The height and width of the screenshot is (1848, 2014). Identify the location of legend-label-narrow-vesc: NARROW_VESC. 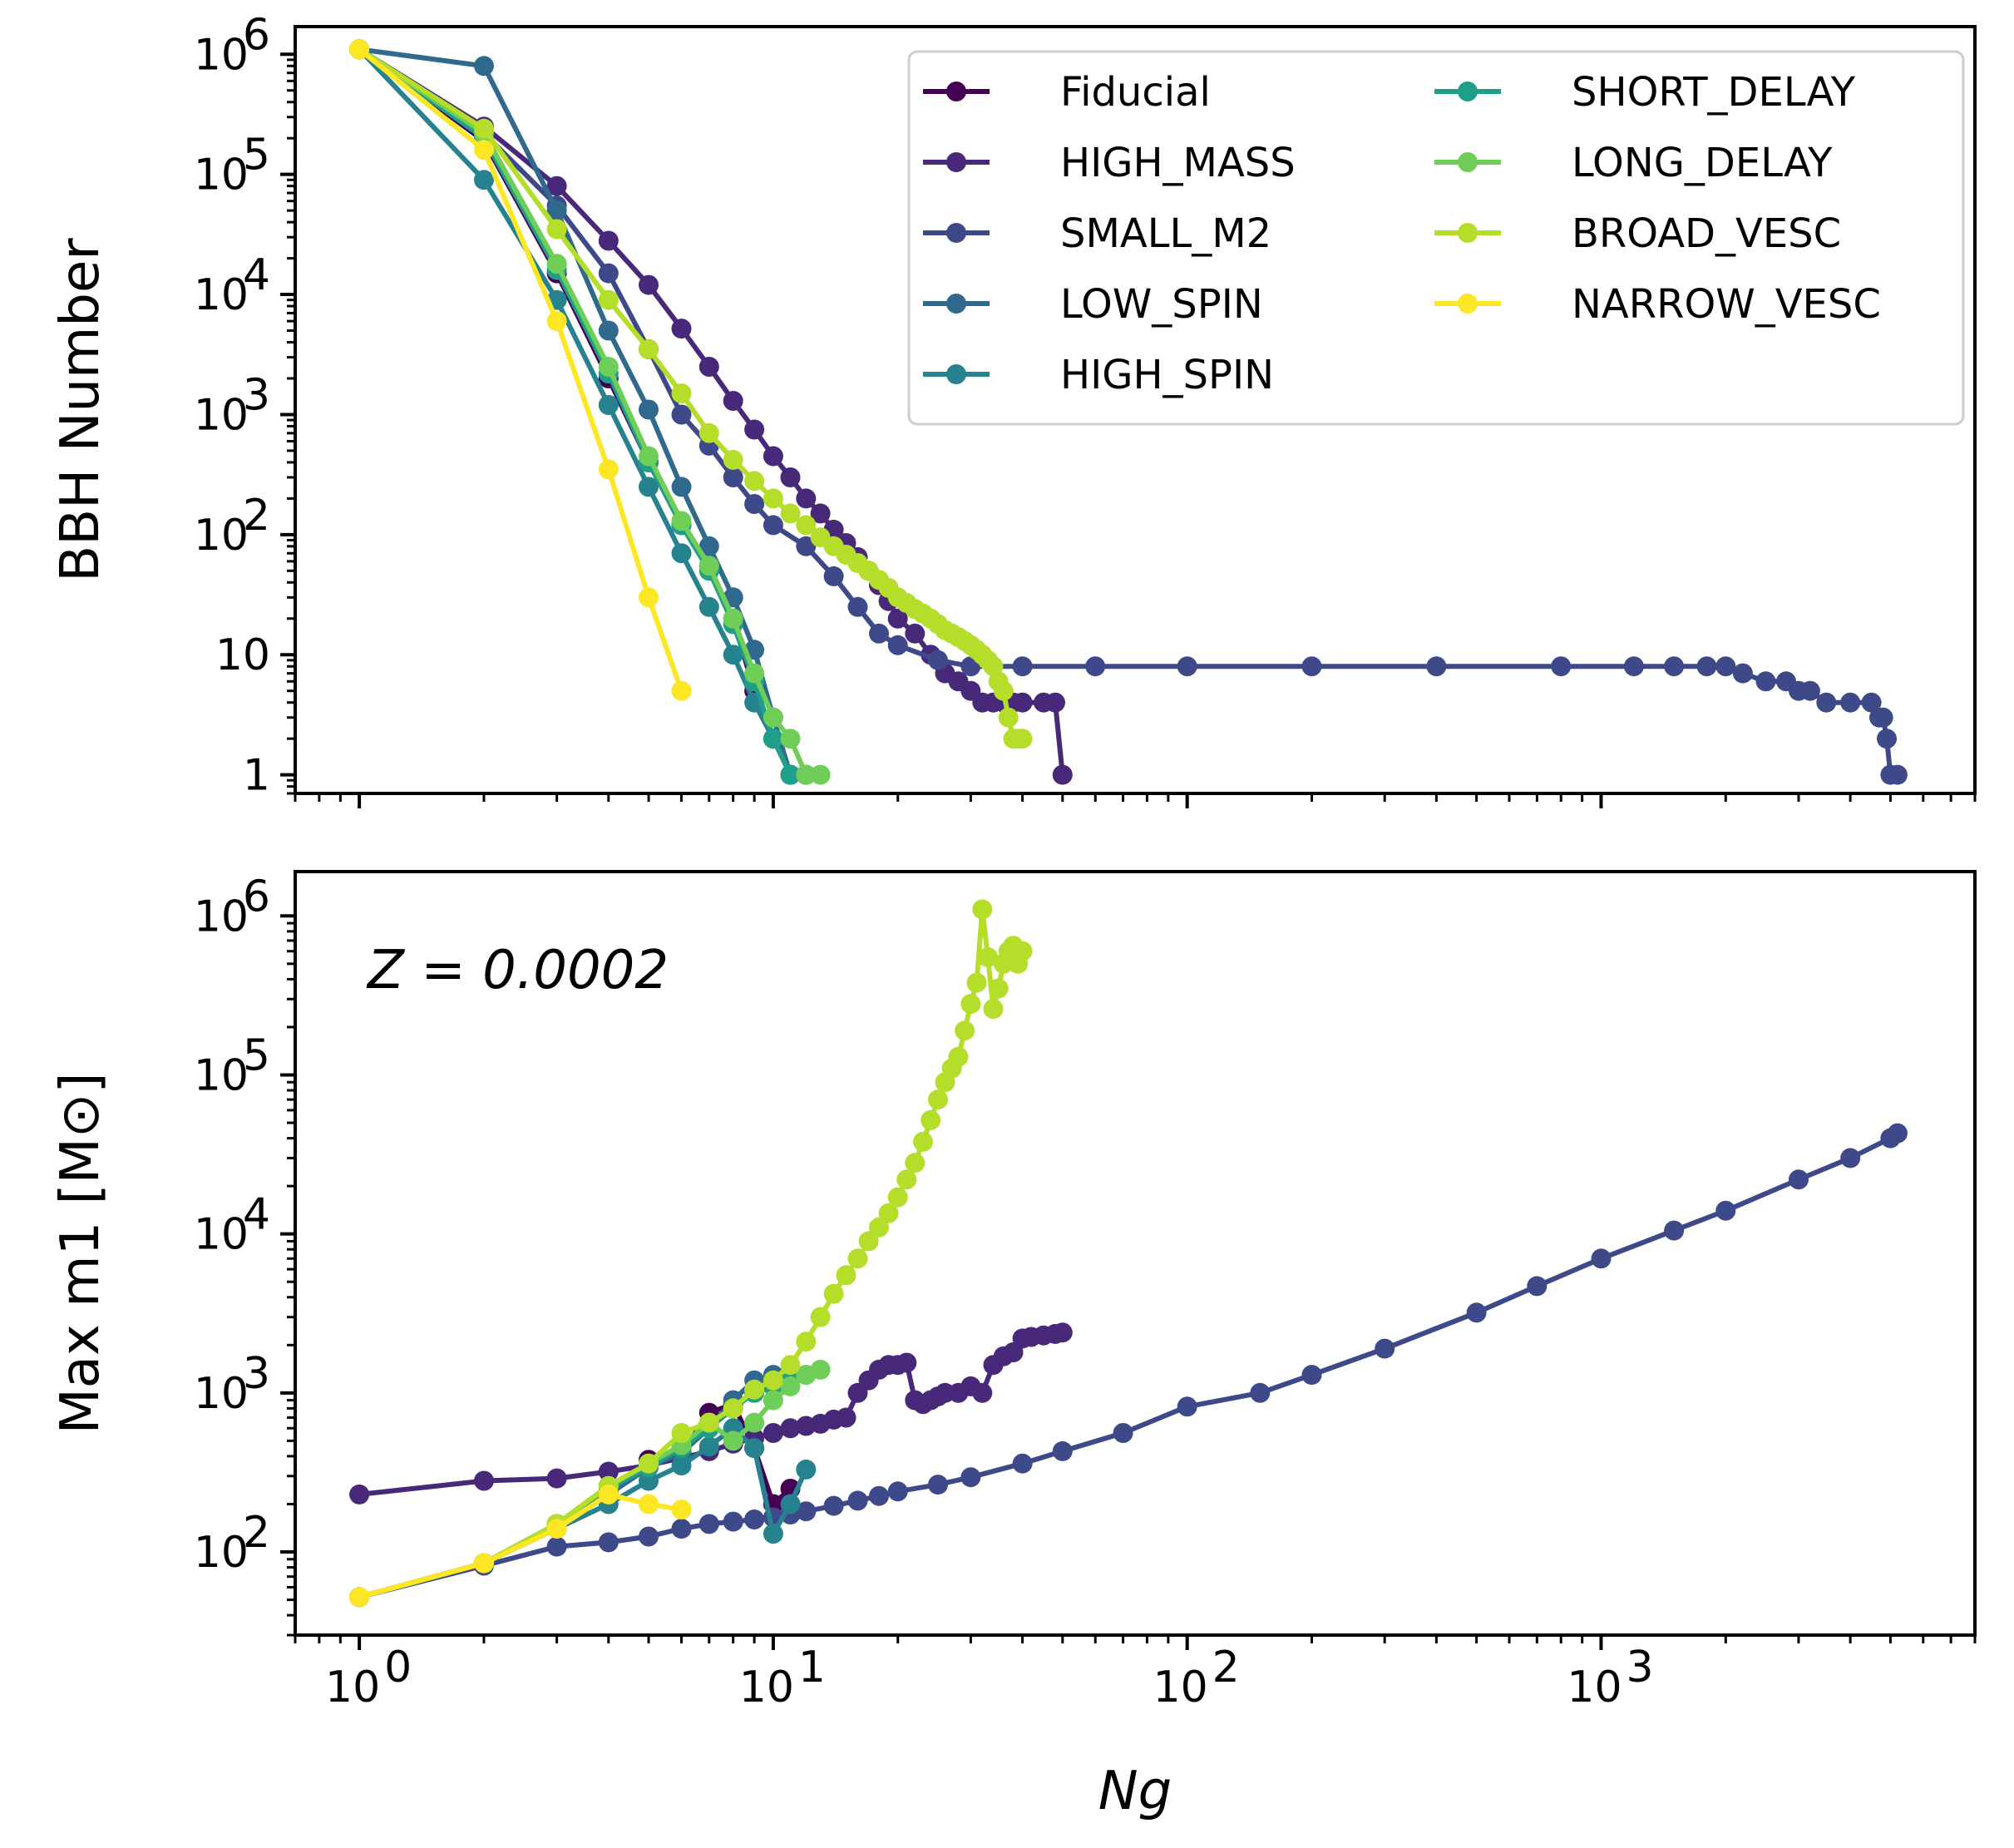
(1726, 304).